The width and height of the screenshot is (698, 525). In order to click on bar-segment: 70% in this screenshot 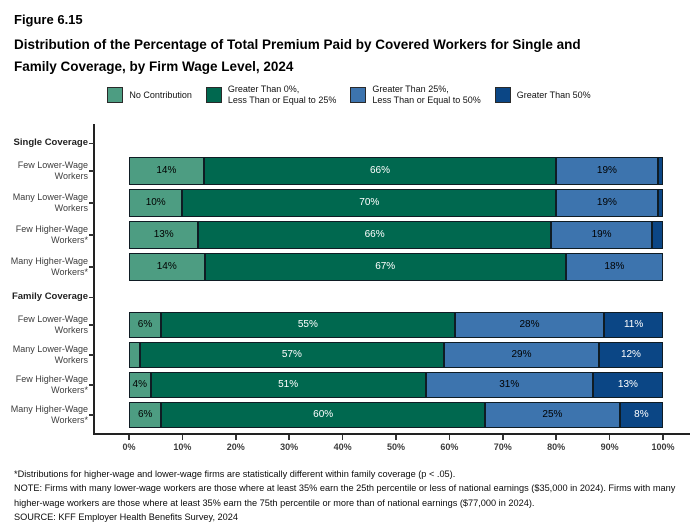, I will do `click(369, 203)`.